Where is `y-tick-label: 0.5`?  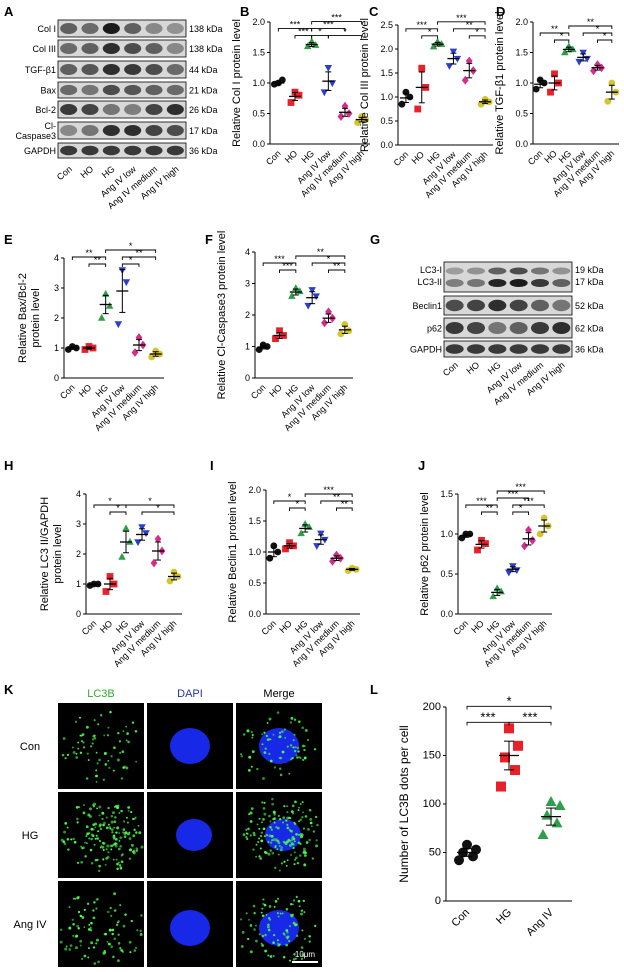 y-tick-label: 0.5 is located at coordinates (254, 583).